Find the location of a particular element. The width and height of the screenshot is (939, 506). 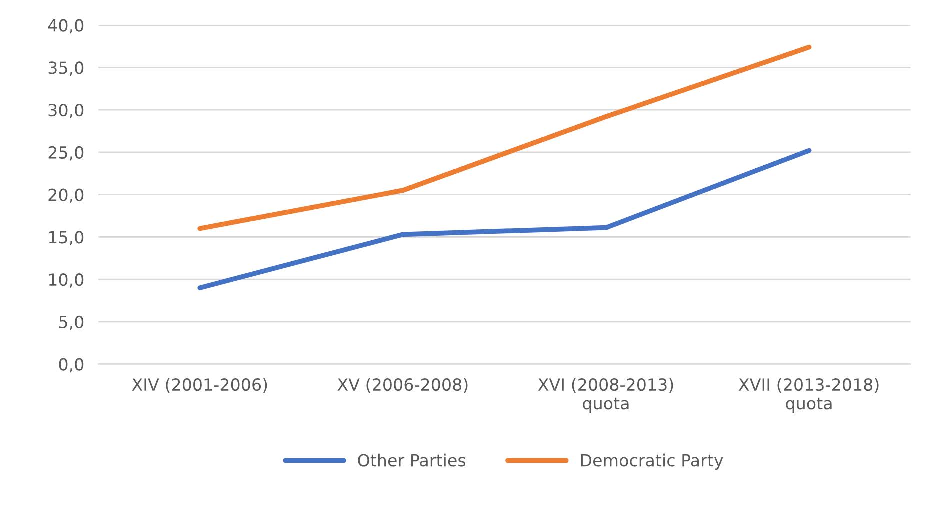

y-tick-label: 20,0 is located at coordinates (66, 196).